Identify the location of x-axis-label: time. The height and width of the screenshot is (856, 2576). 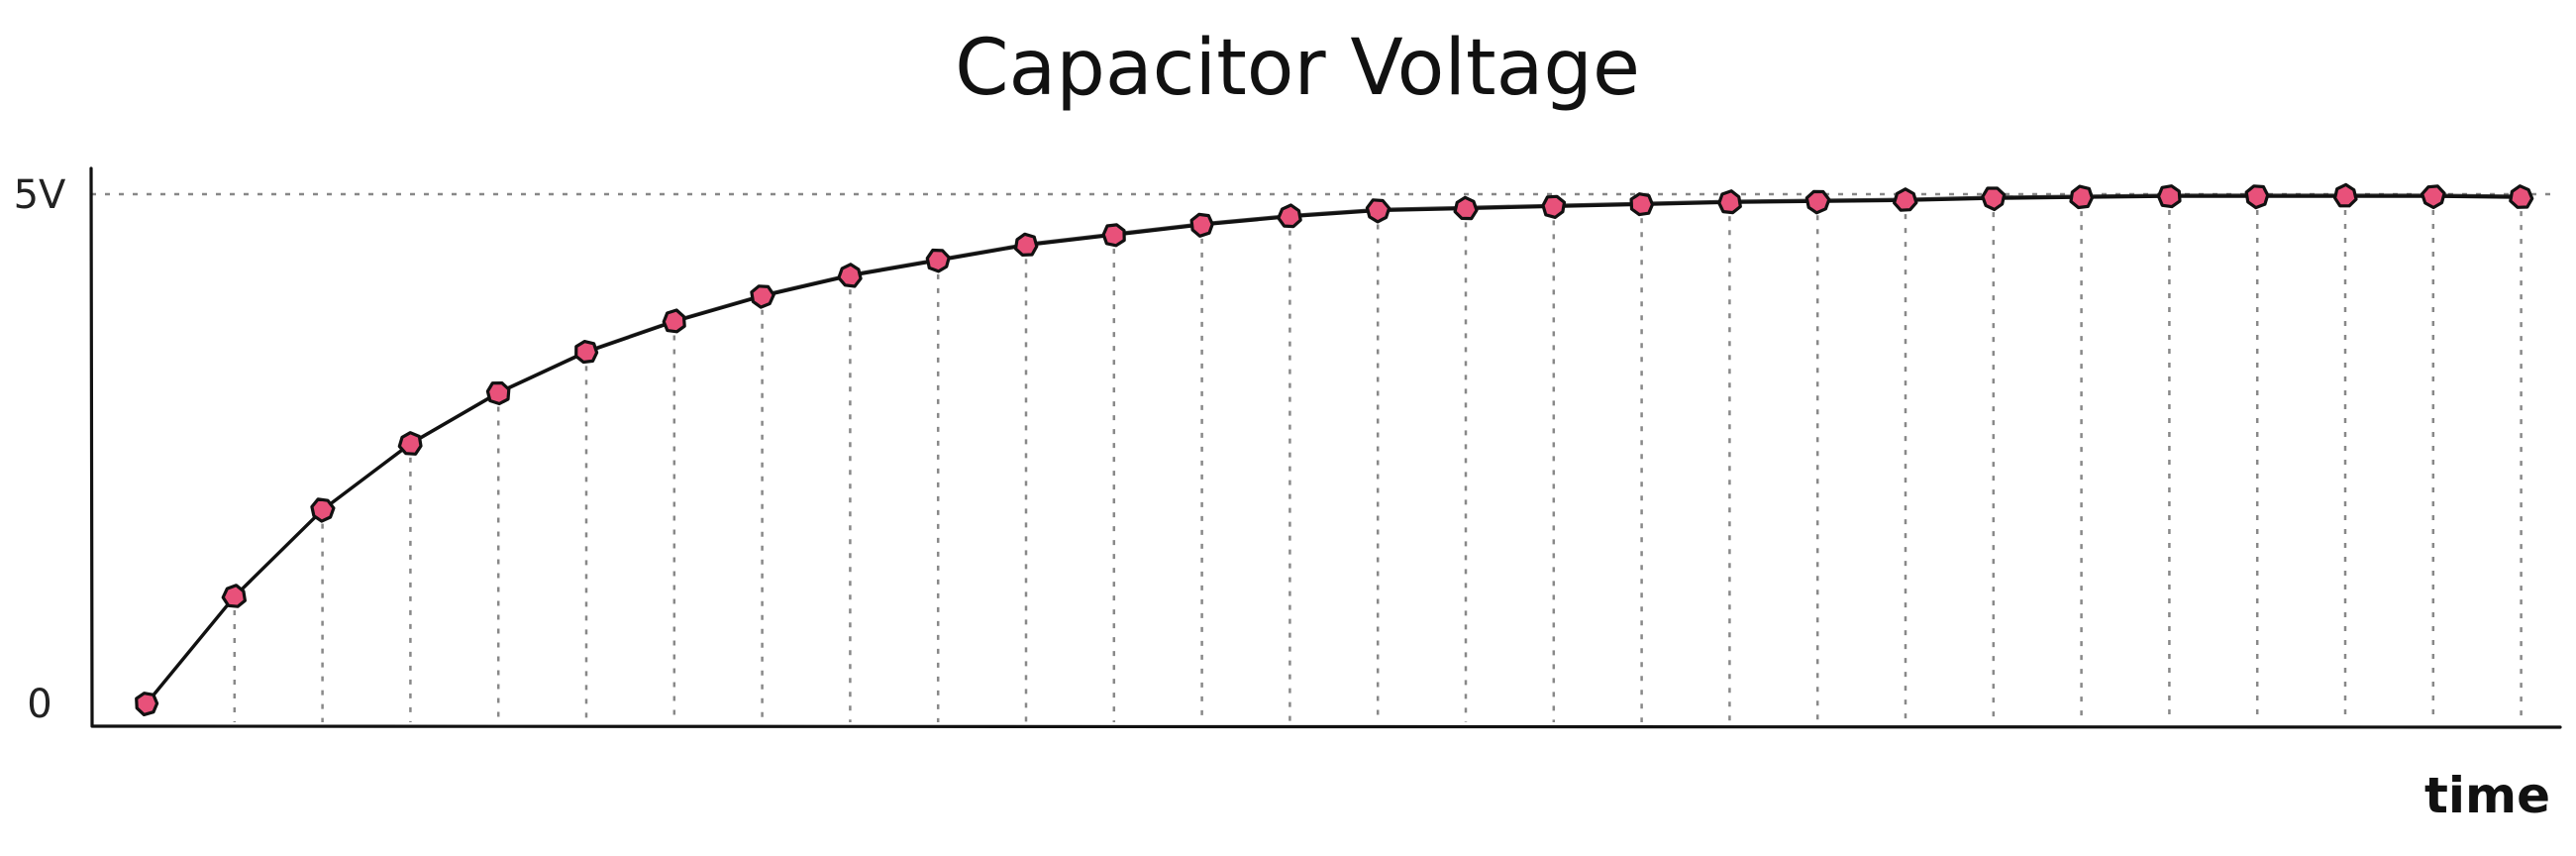
(2487, 795).